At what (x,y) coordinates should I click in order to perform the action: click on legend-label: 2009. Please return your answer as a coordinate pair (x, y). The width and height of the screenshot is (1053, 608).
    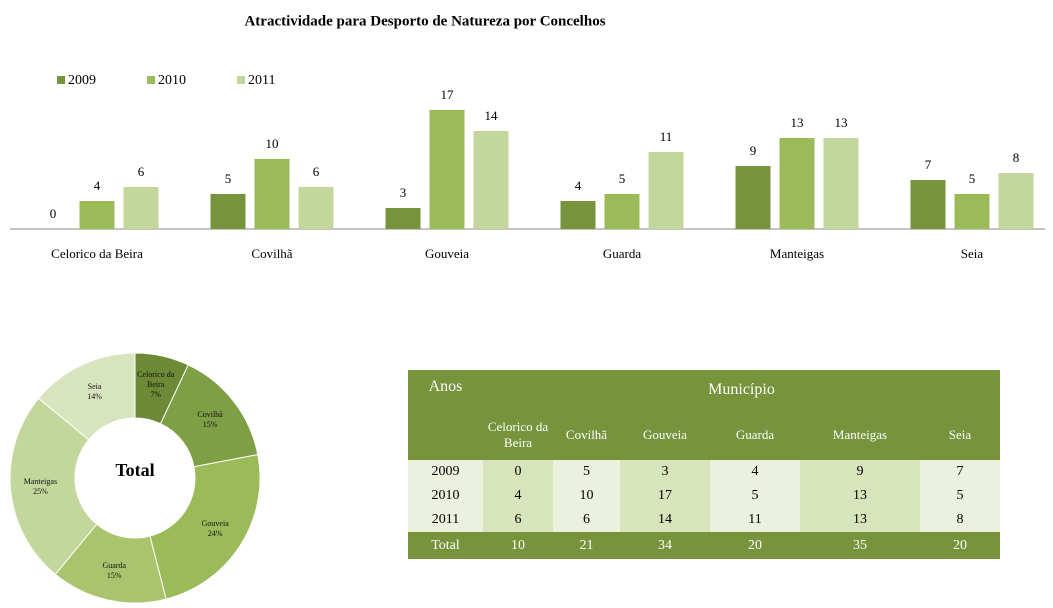
    Looking at the image, I should click on (82, 80).